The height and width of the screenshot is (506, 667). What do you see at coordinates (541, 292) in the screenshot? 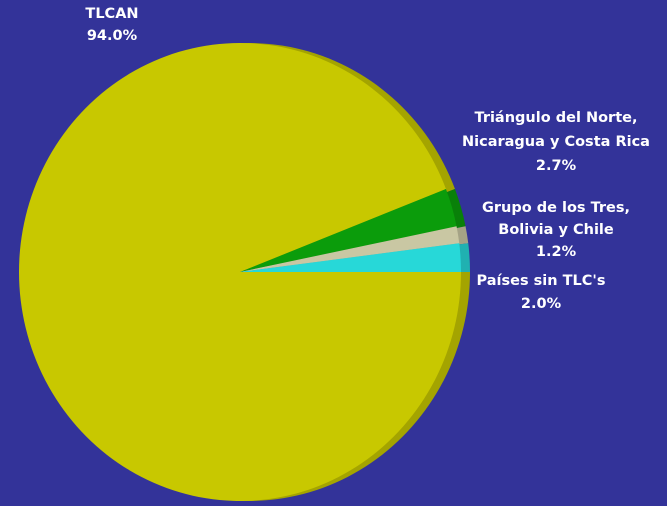
I see `slice-label: Países sin TLC's 2.0%` at bounding box center [541, 292].